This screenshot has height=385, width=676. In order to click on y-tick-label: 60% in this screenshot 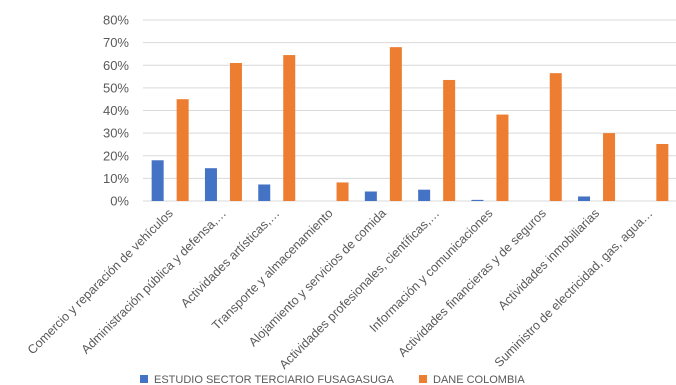, I will do `click(116, 65)`.